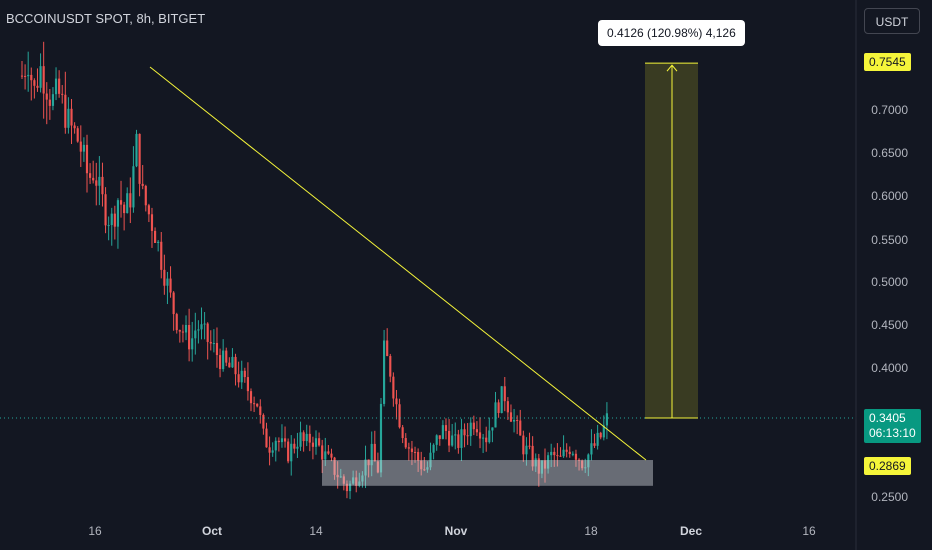 The height and width of the screenshot is (550, 932). I want to click on support-zone, so click(487, 473).